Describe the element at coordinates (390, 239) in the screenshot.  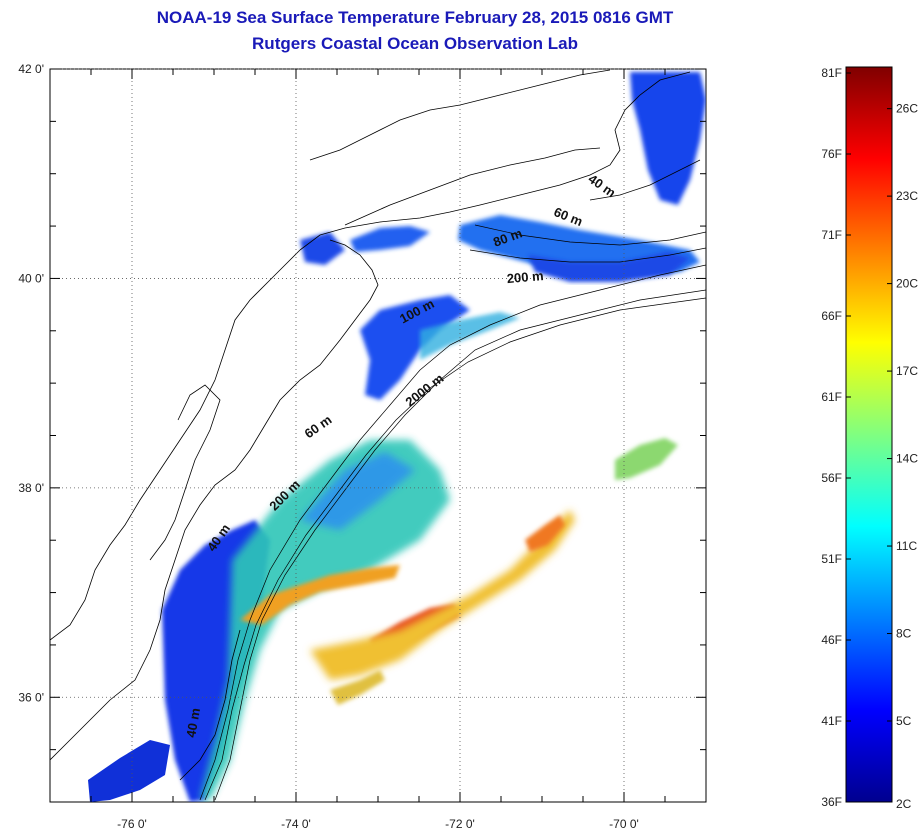
I see `sst-long-island` at that location.